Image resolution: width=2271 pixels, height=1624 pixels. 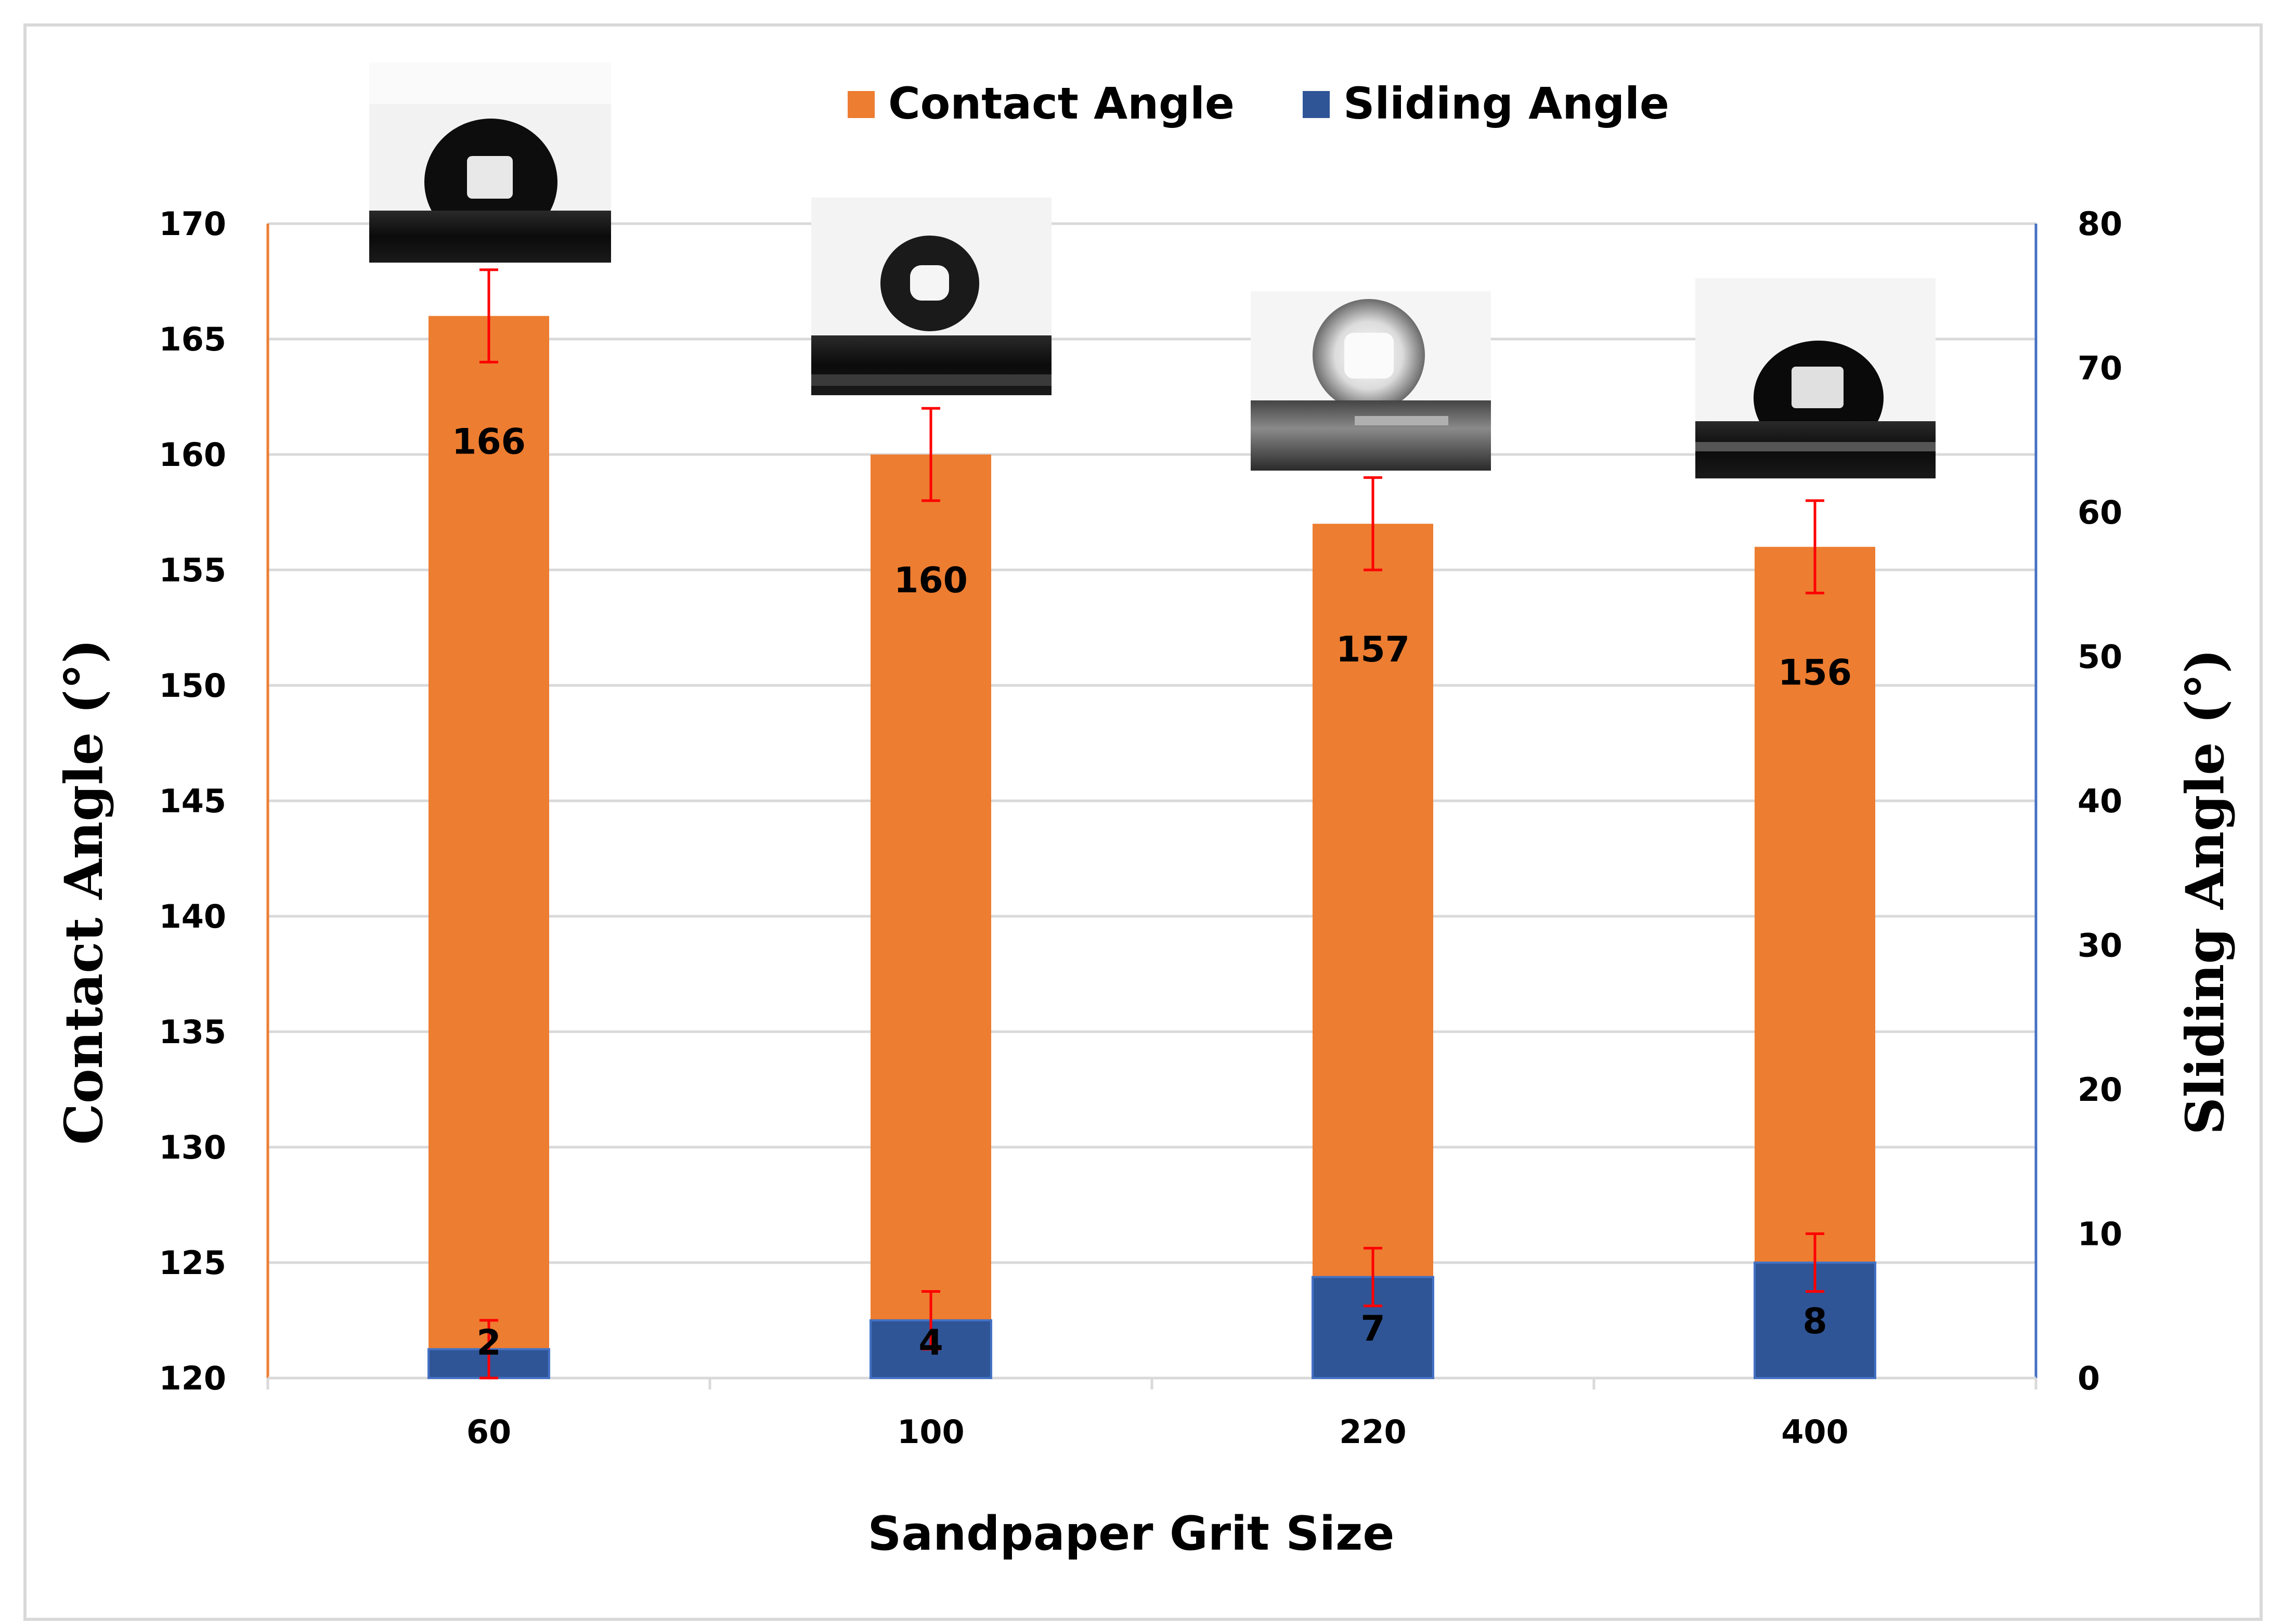 What do you see at coordinates (1061, 103) in the screenshot?
I see `legend-label-contact-angle: Contact Angle` at bounding box center [1061, 103].